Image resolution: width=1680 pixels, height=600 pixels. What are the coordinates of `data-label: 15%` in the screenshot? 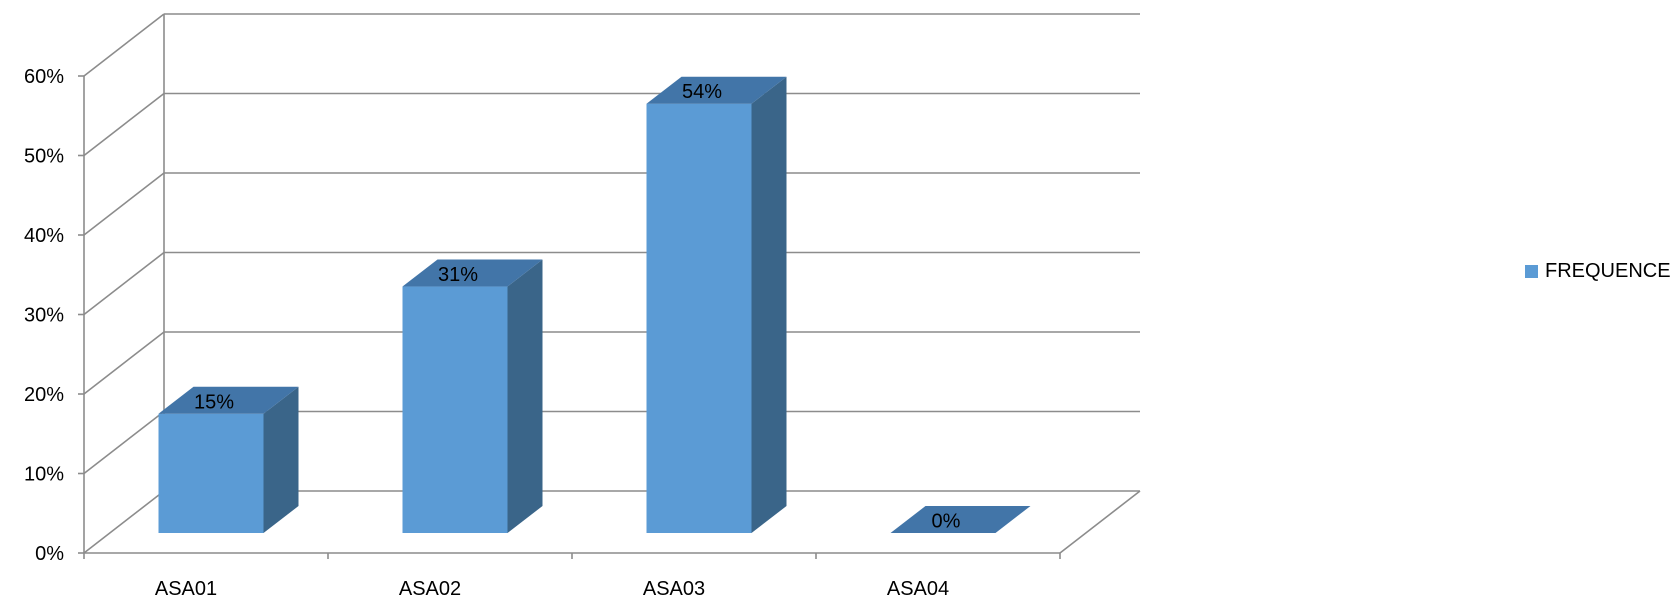 It's located at (214, 402).